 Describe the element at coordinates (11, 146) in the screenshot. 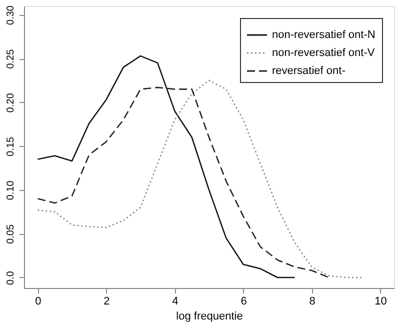

I see `y-tick-label: 0.15` at that location.